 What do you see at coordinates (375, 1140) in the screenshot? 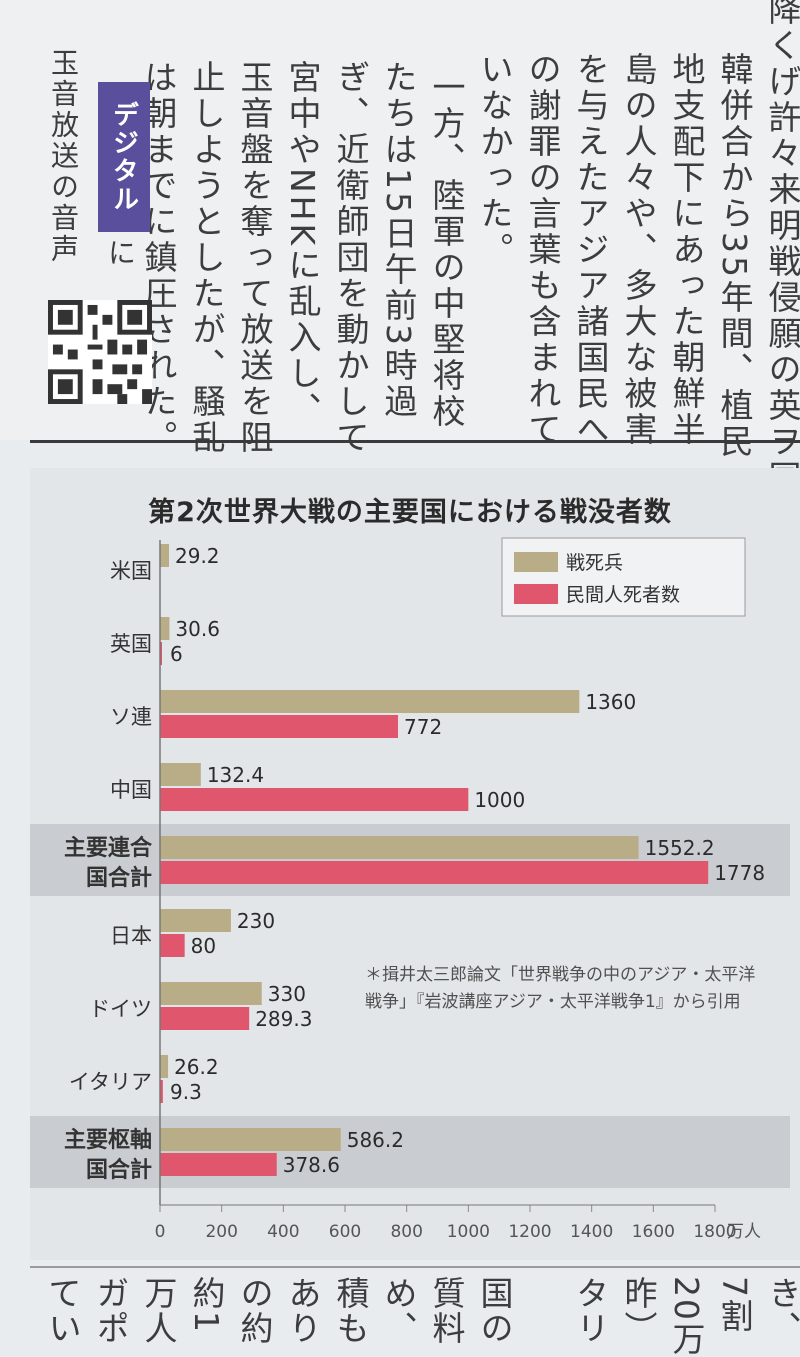
I see `data-label: 586.2` at bounding box center [375, 1140].